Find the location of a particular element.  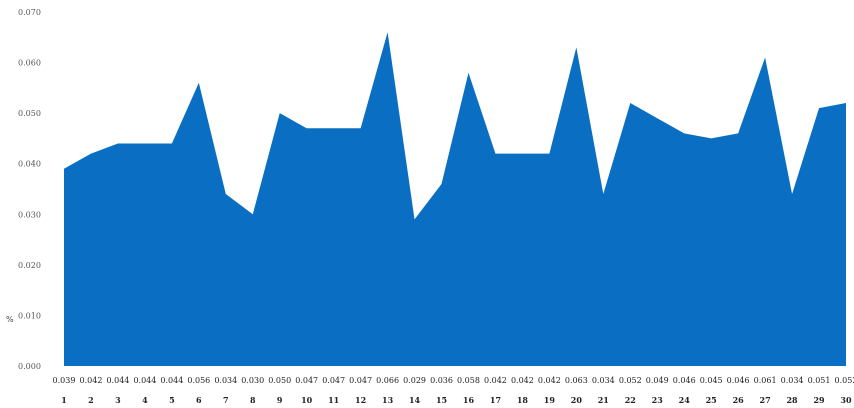

x-tick-label: 22 is located at coordinates (630, 400).